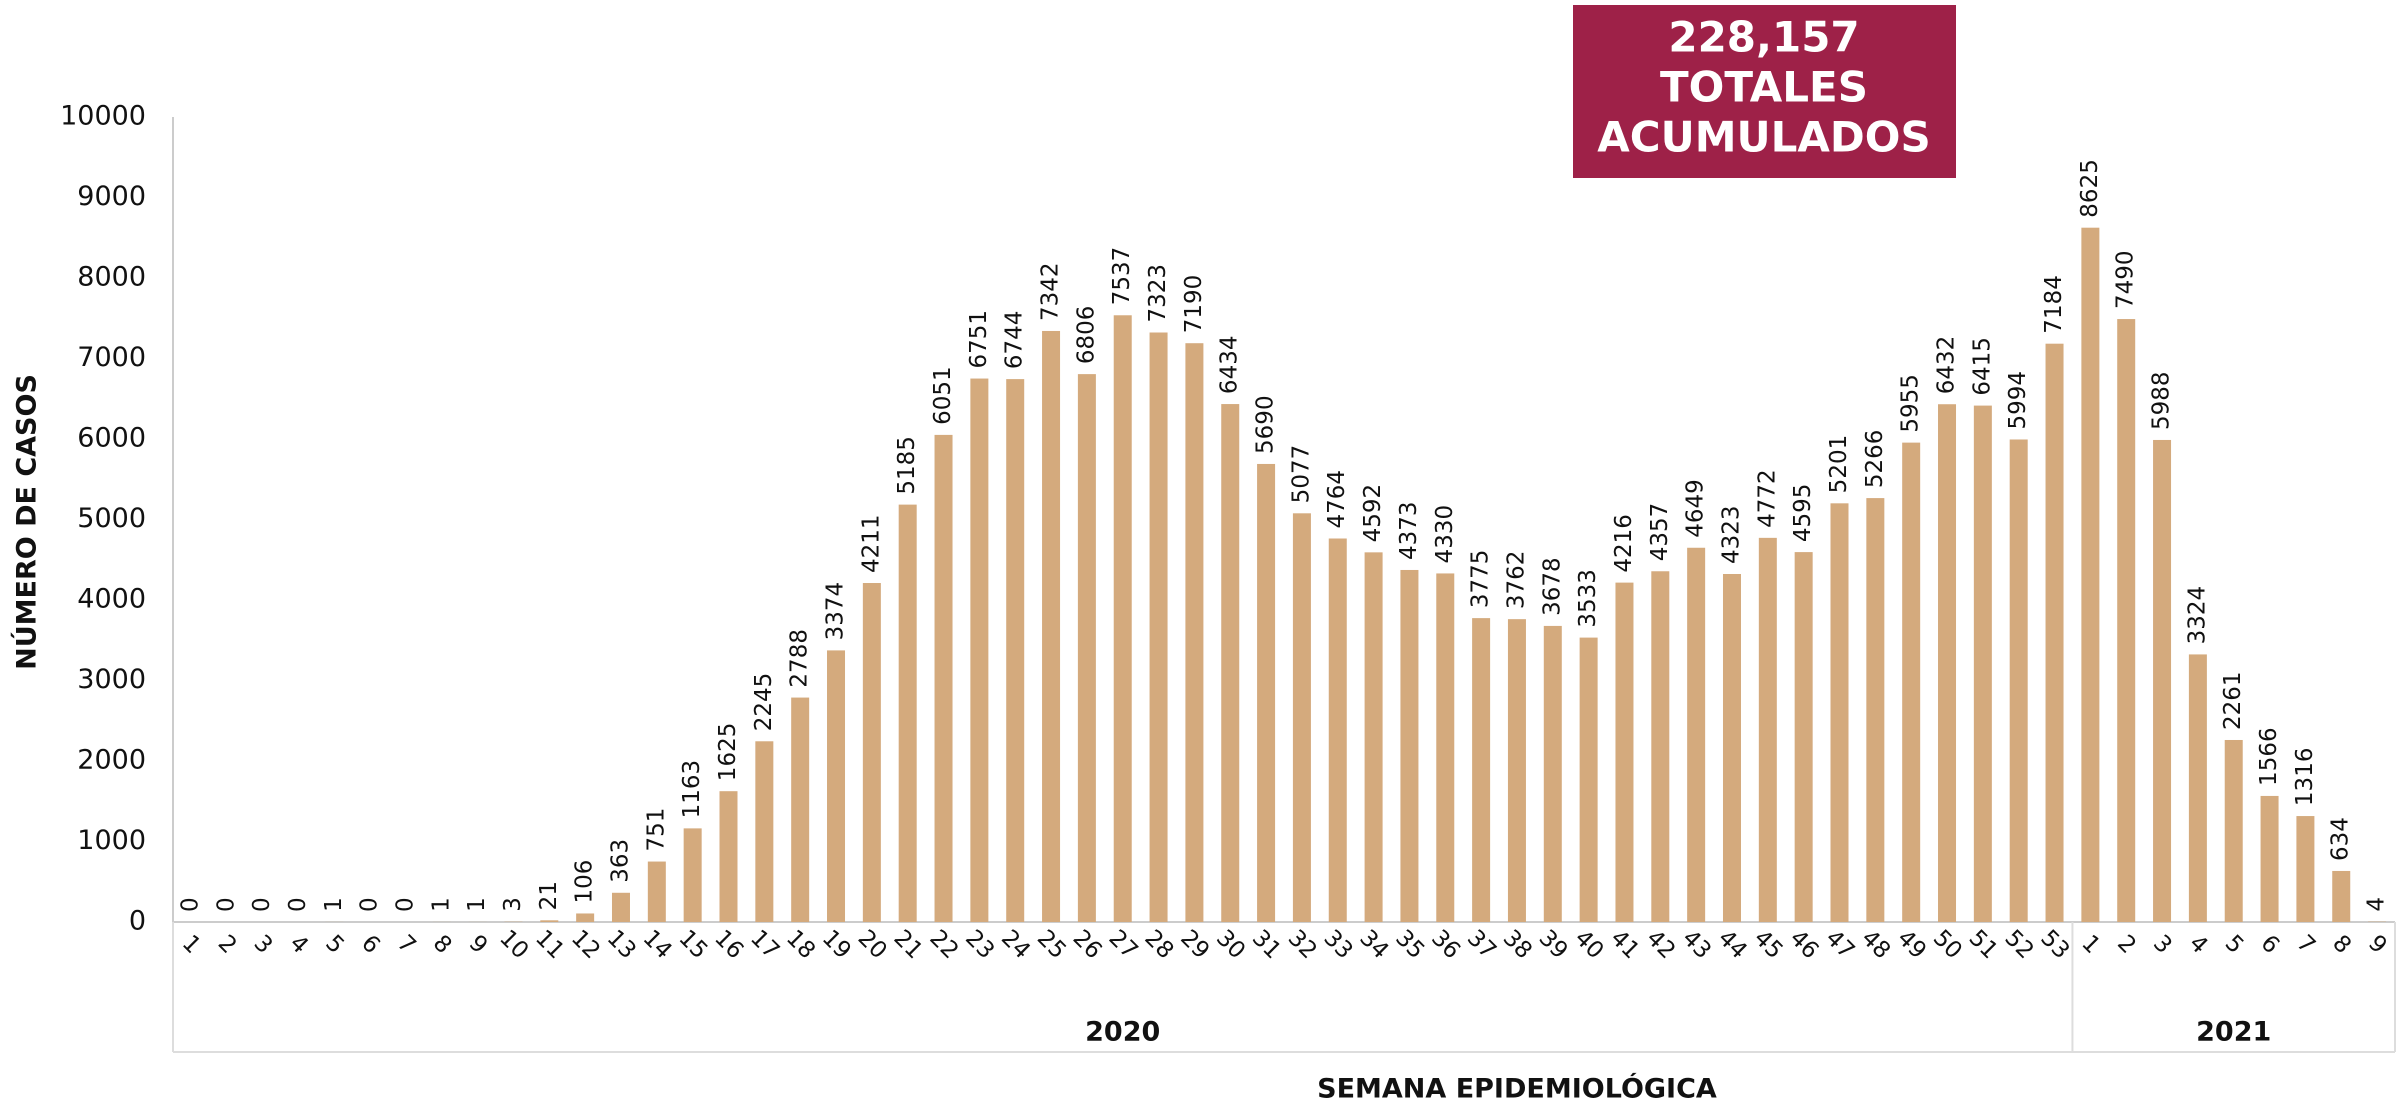 The height and width of the screenshot is (1106, 2407). What do you see at coordinates (1337, 499) in the screenshot?
I see `value-label: 4764` at bounding box center [1337, 499].